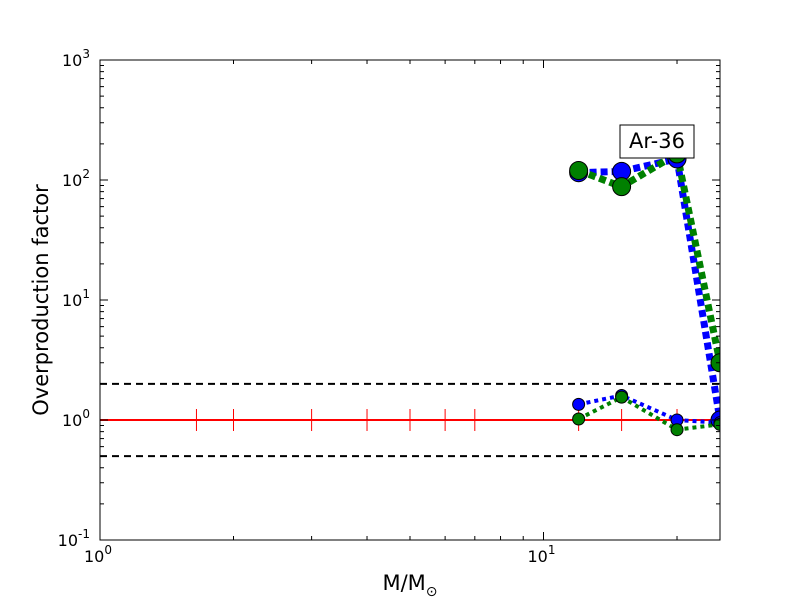  What do you see at coordinates (76, 418) in the screenshot?
I see `y-tick-label: 10⁰` at bounding box center [76, 418].